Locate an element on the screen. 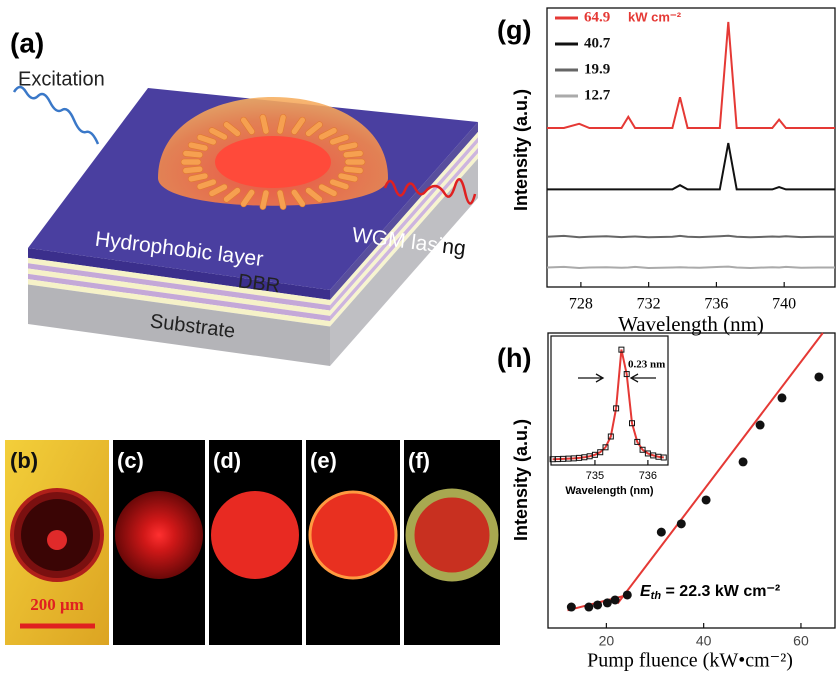  x-tick-label: 735 is located at coordinates (595, 476).